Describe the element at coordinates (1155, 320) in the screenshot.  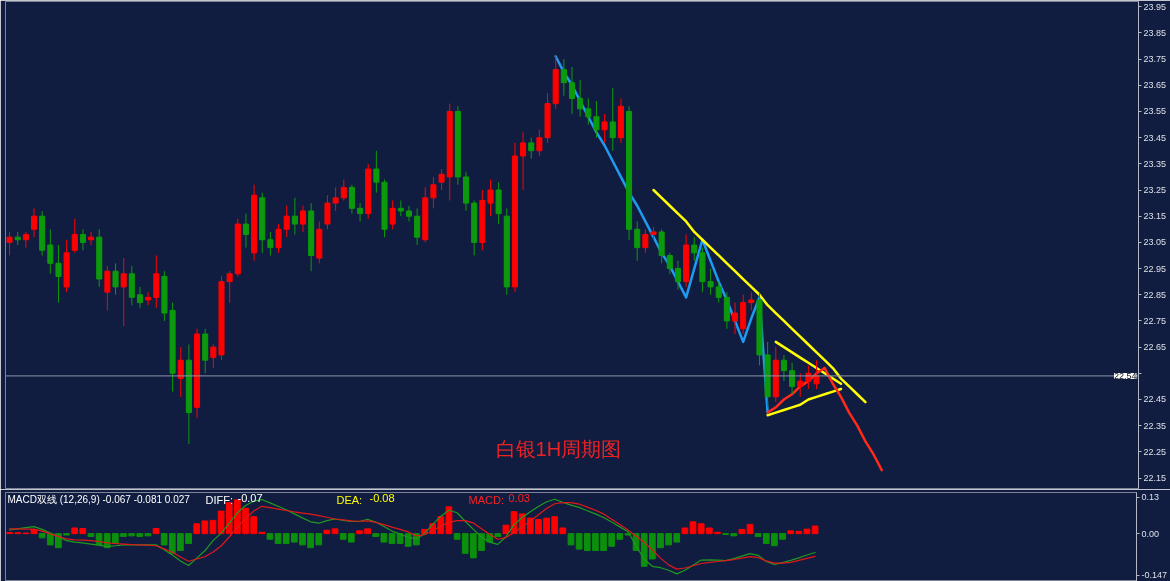
I see `y-tick-label: 22.75` at that location.